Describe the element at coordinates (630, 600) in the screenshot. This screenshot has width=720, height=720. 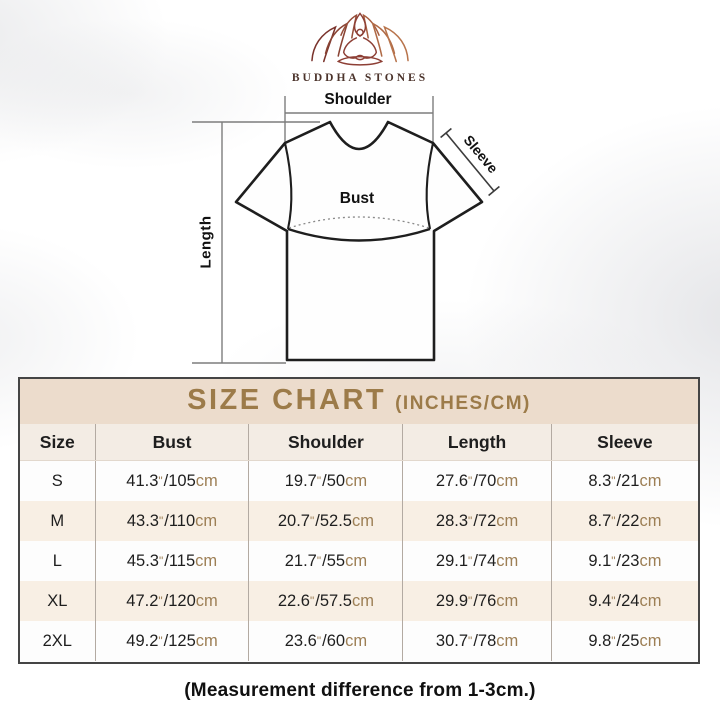
I see `cm-value: 24` at that location.